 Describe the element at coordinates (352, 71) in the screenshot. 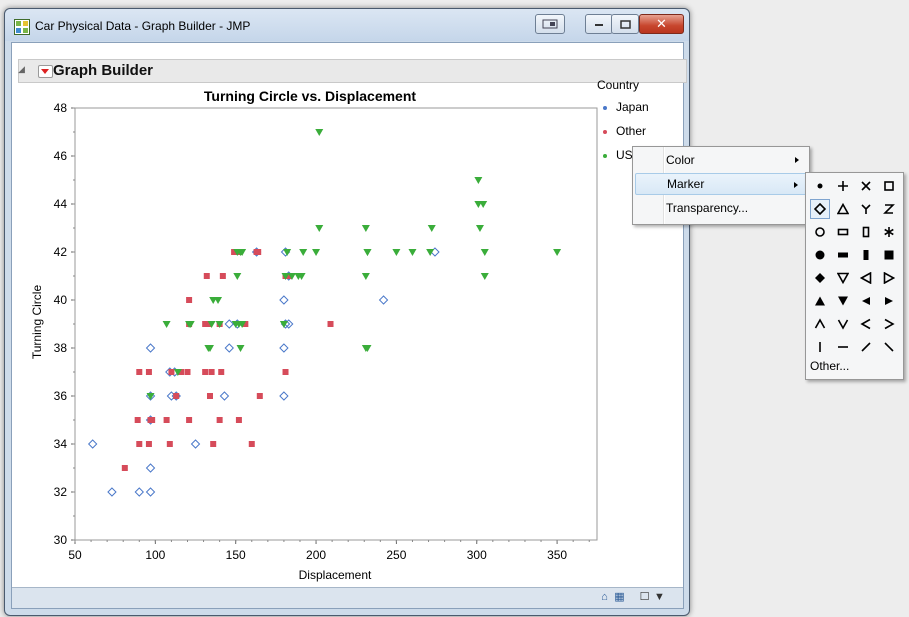

I see `graph-builder-outline: ◢ Graph Builder` at that location.